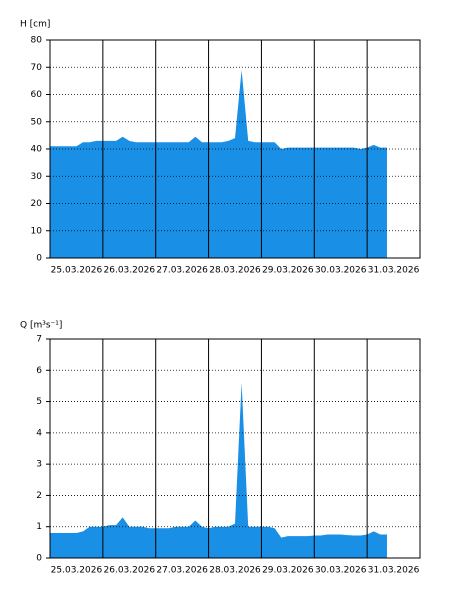 This screenshot has height=600, width=450. I want to click on y-tick-label: 10, so click(37, 231).